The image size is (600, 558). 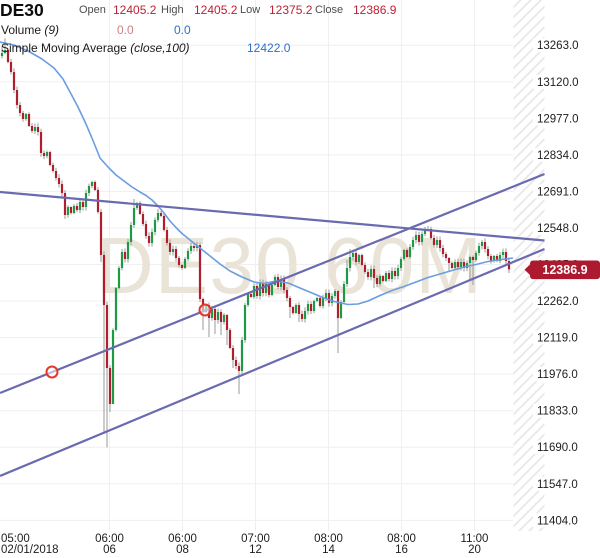 I want to click on svg-text: 07:00, so click(x=255, y=539).